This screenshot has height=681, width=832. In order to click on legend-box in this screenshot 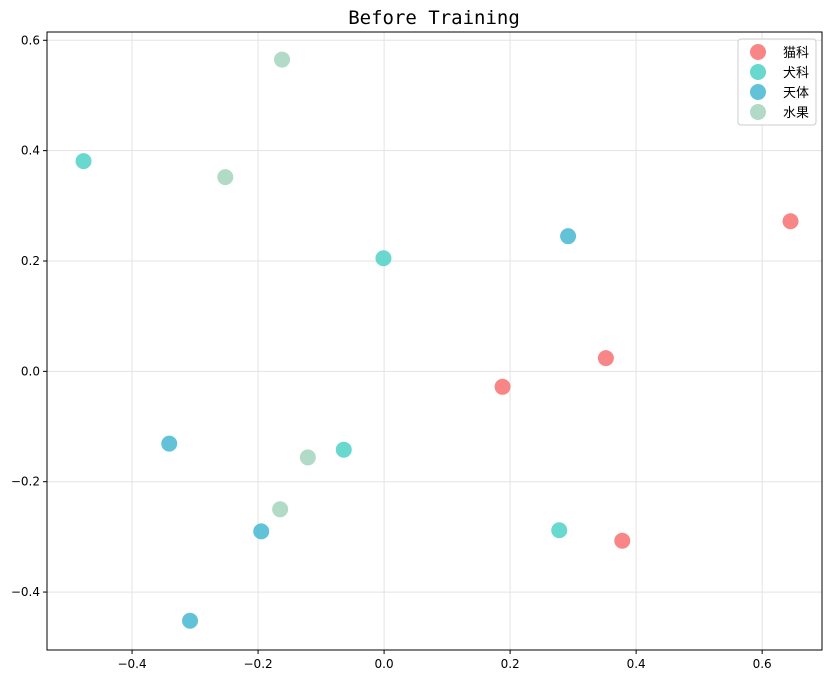, I will do `click(777, 82)`.